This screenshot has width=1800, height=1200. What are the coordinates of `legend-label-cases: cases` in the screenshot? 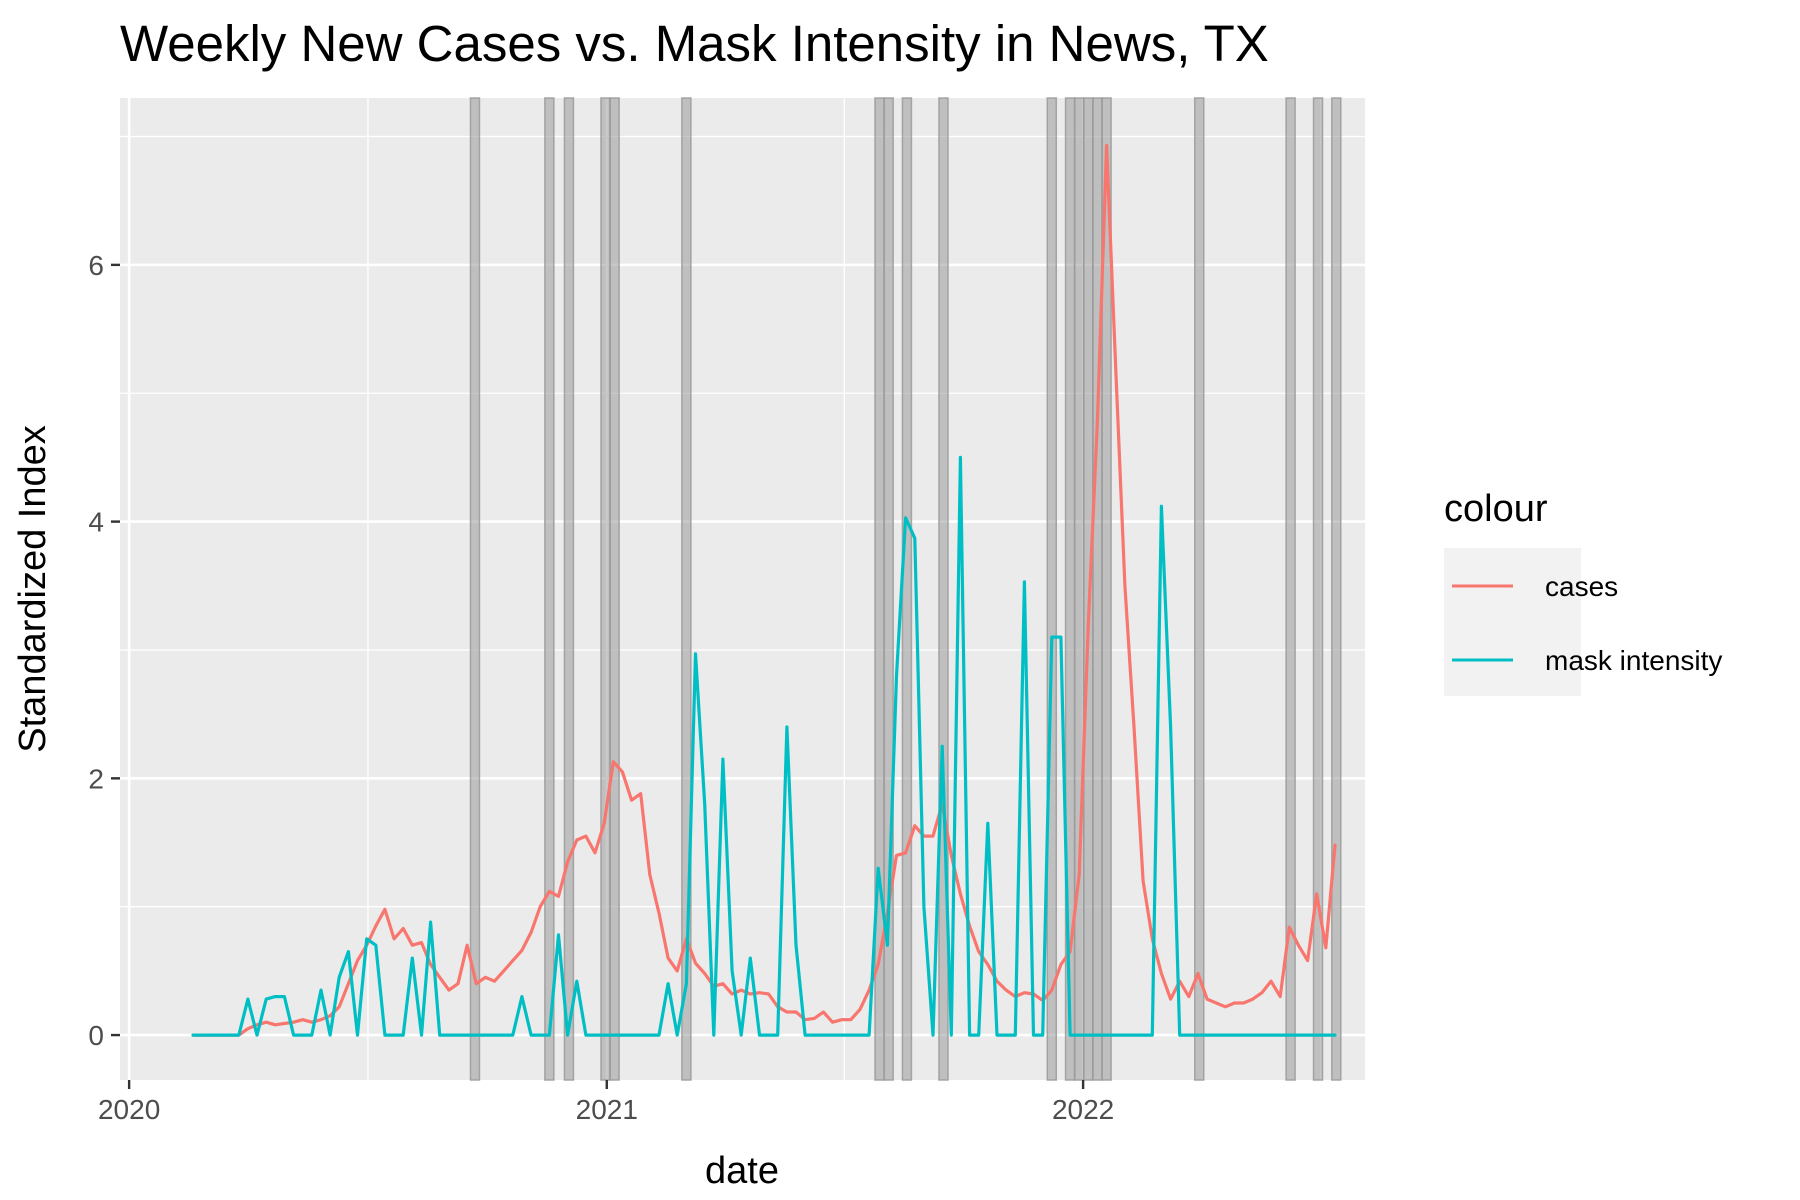 It's located at (1581, 586).